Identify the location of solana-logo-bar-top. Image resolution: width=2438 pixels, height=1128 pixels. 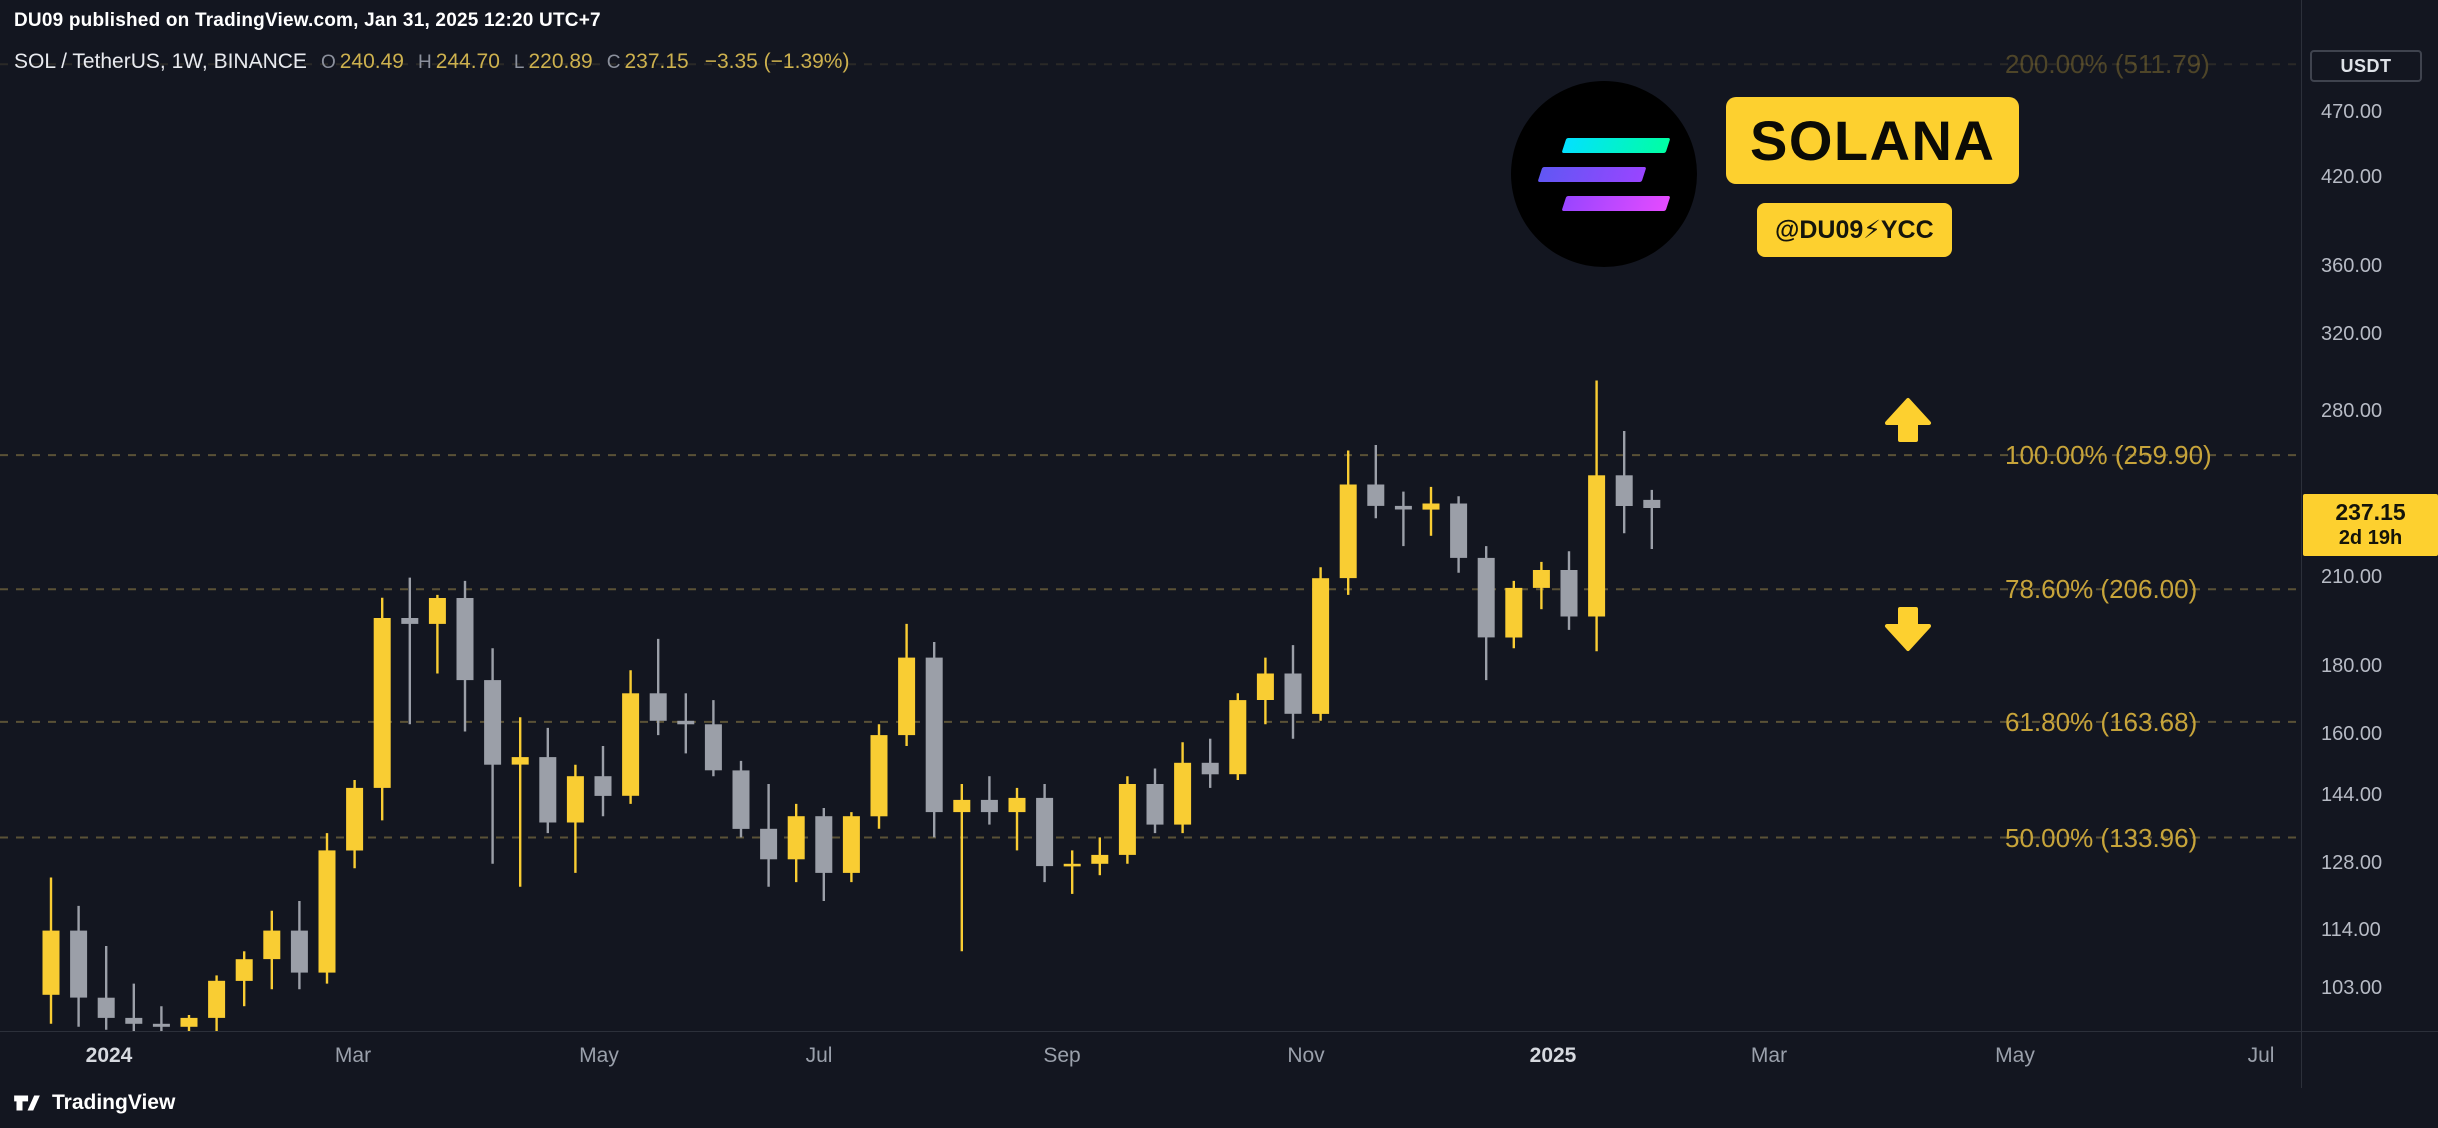
(1616, 145).